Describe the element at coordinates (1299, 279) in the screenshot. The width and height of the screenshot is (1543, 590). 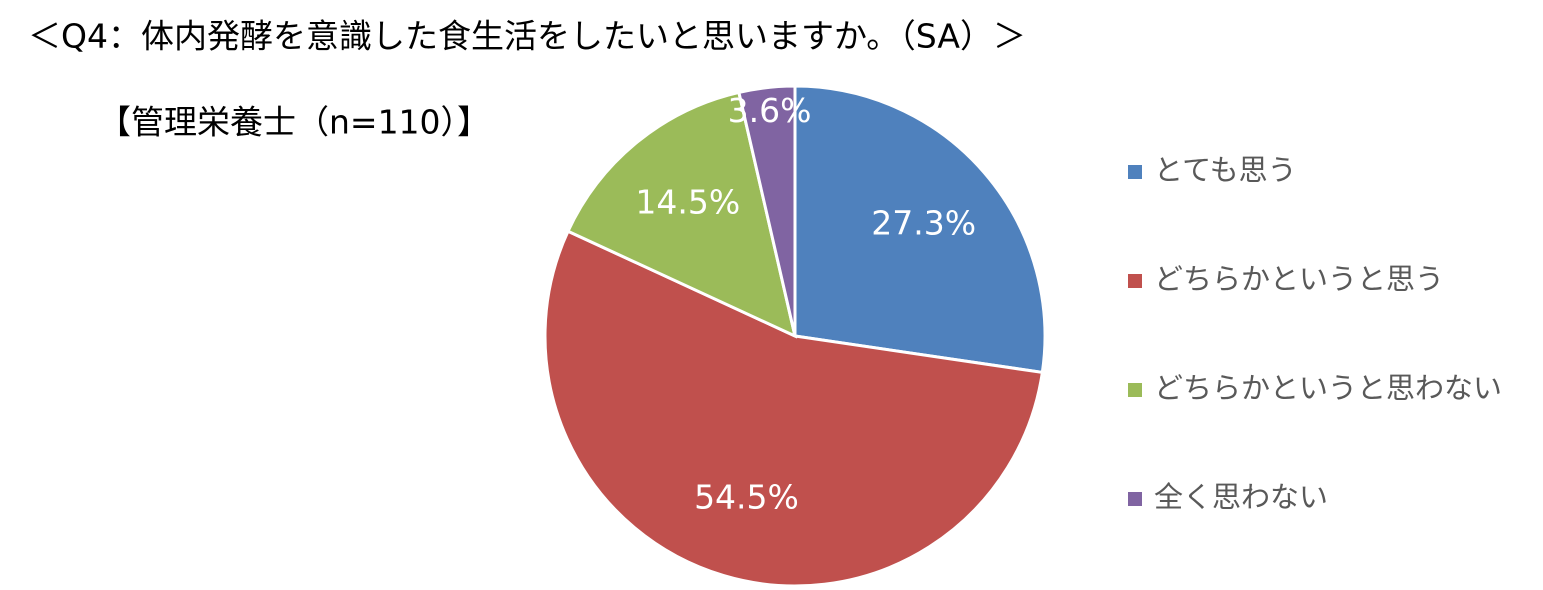
I see `legend-label: どちらかというと思う` at that location.